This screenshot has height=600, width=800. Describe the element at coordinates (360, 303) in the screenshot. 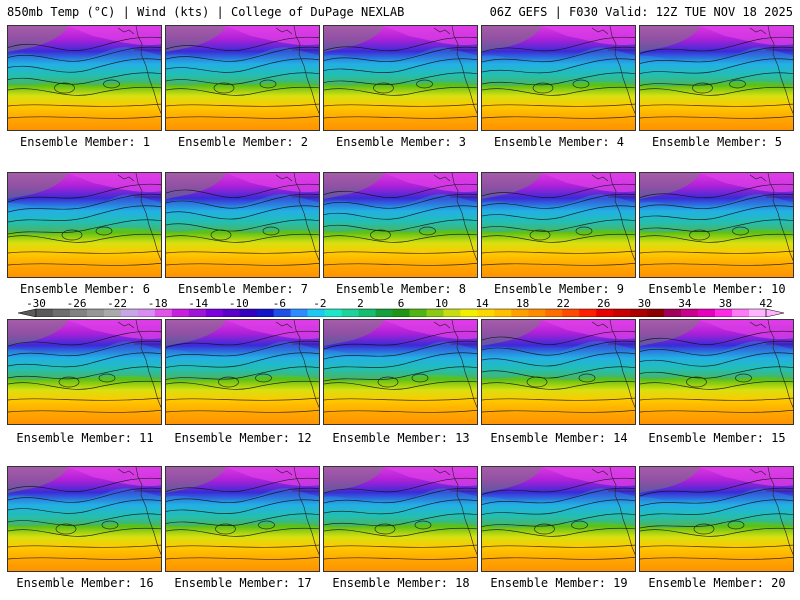

I see `colorbar-tick-label: 2` at that location.